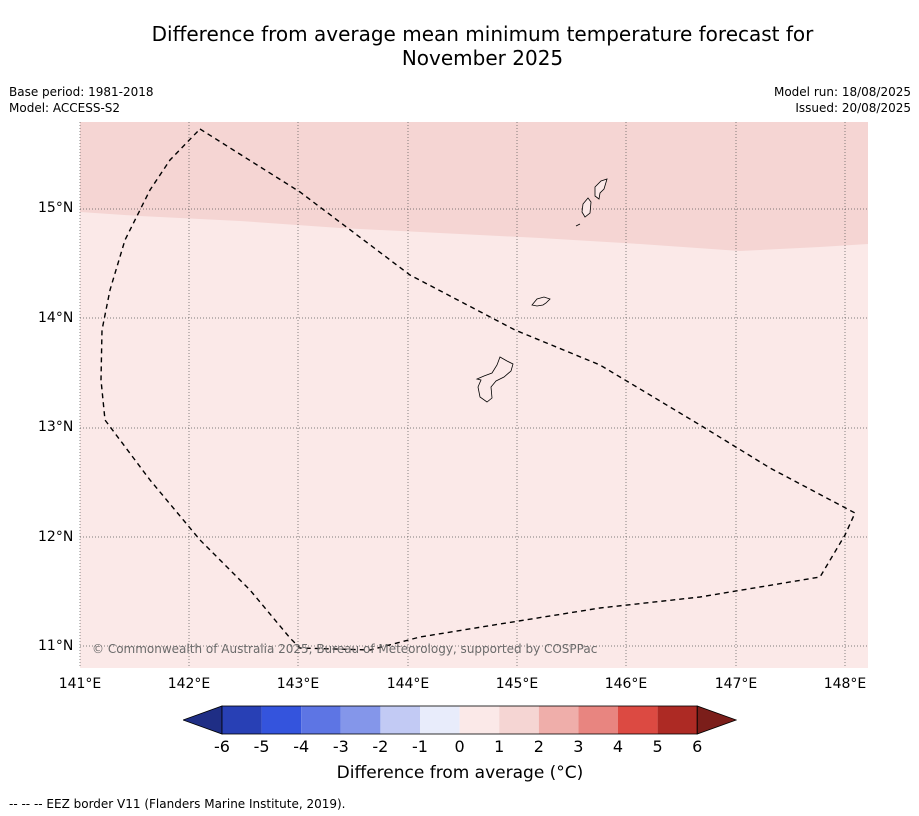  I want to click on colorbar-tick-label: 0, so click(459, 746).